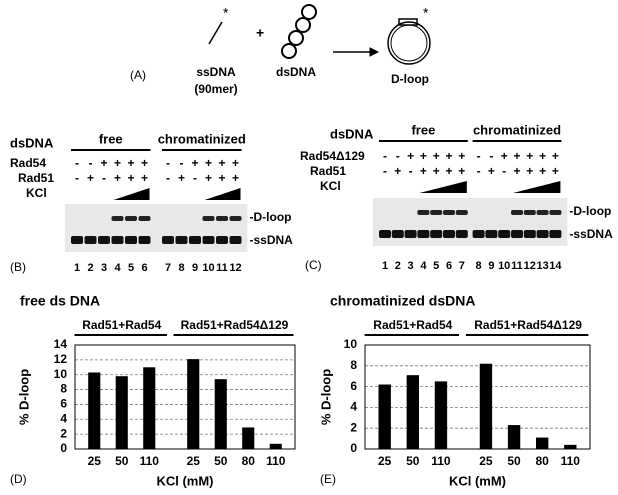  What do you see at coordinates (235, 325) in the screenshot?
I see `group-label: Rad51+Rad54Δ129` at bounding box center [235, 325].